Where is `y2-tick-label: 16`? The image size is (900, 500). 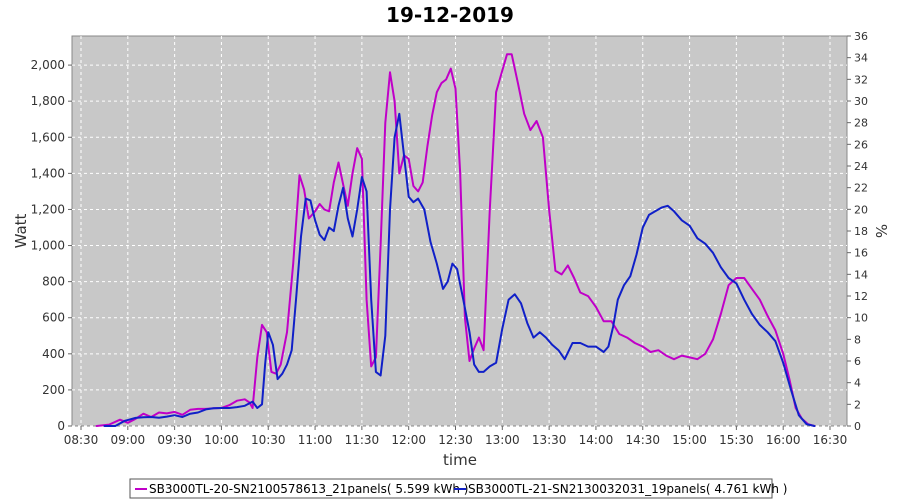
y2-tick-label: 16 is located at coordinates (861, 253).